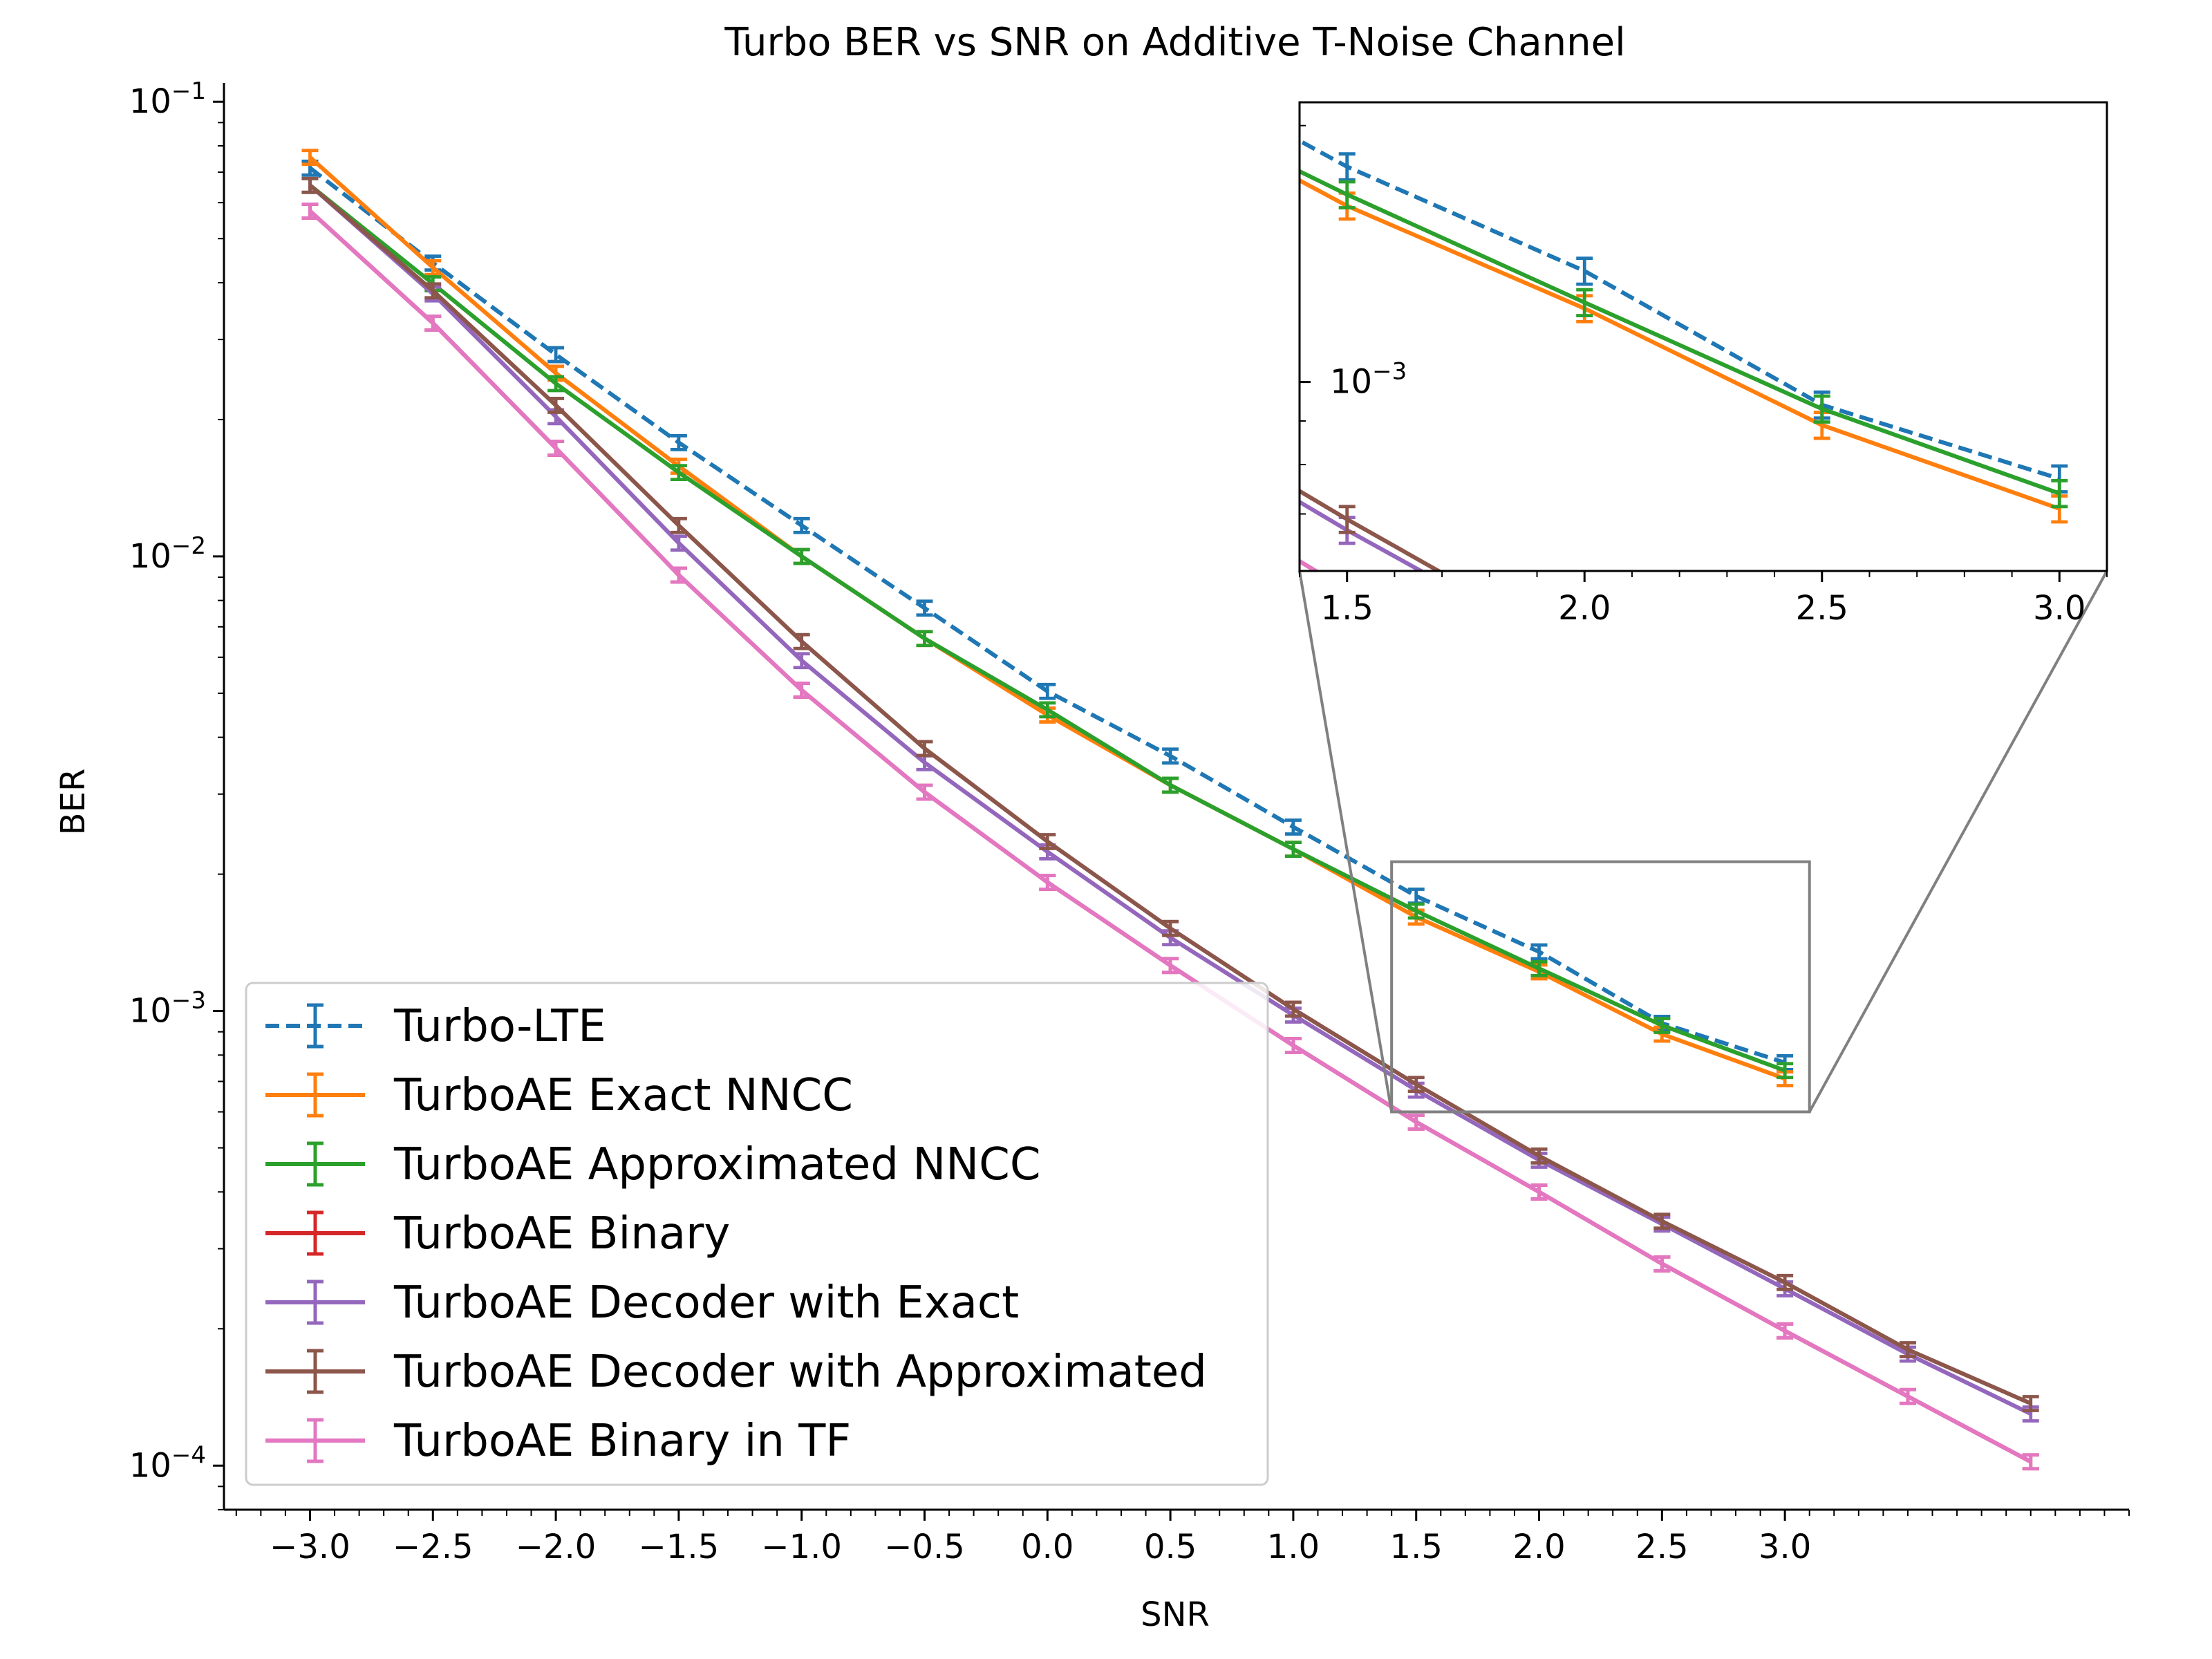 This screenshot has width=2212, height=1659. Describe the element at coordinates (1175, 1614) in the screenshot. I see `x-axis-label: SNR` at that location.